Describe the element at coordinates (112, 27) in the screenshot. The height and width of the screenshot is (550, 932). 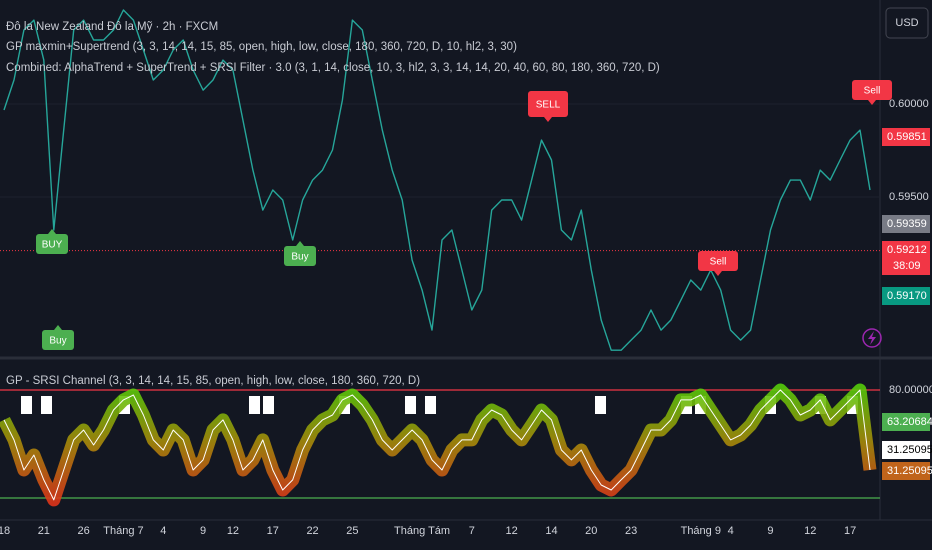
I see `symbol-title: Đô la New Zealand Đô la Mỹ · 2h · FXCM` at that location.